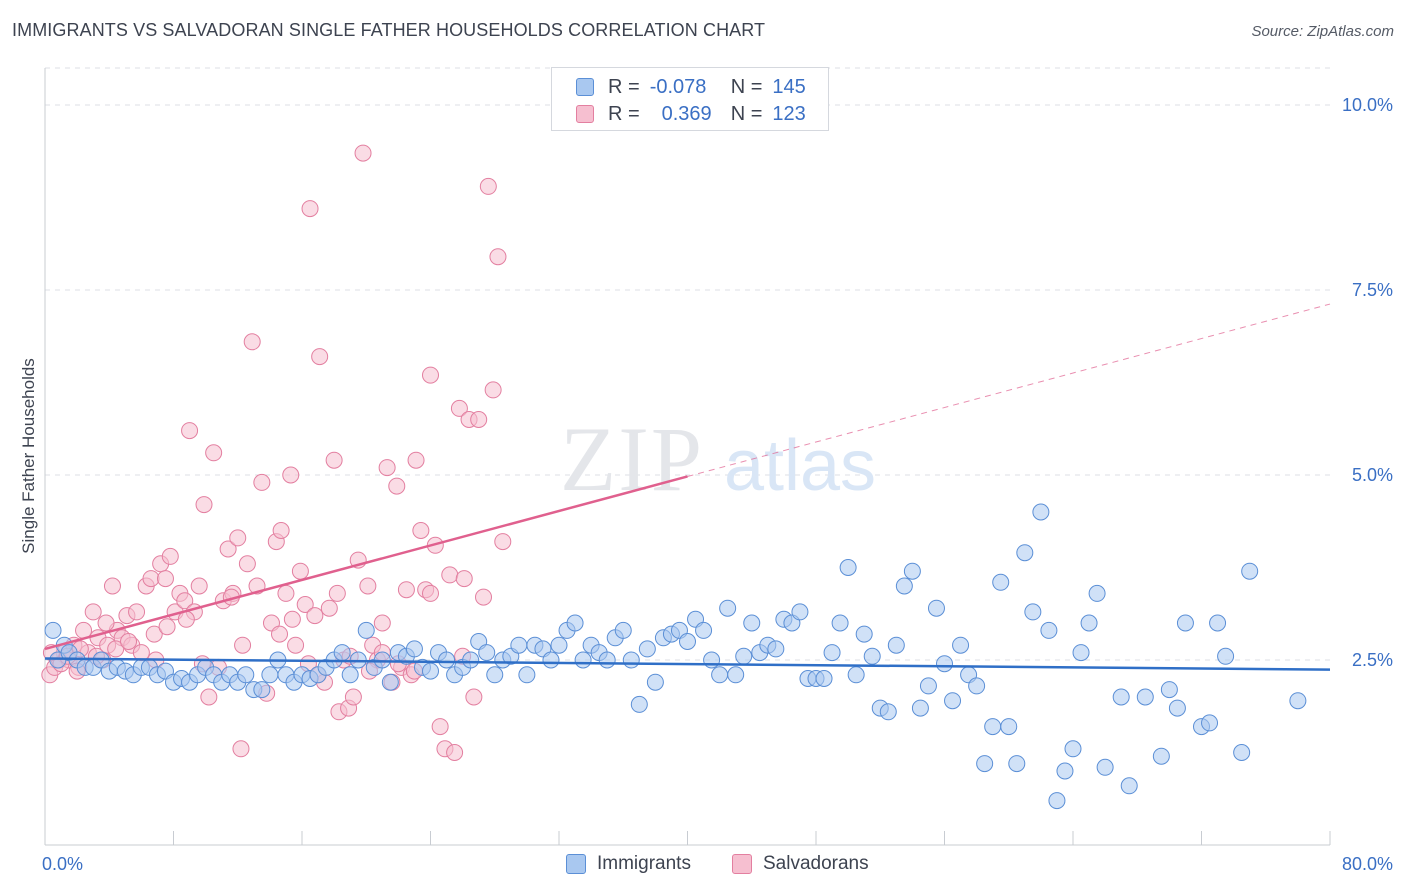 Image resolution: width=1406 pixels, height=892 pixels. Describe the element at coordinates (1367, 105) in the screenshot. I see `y-tick-label: 10.0%` at that location.